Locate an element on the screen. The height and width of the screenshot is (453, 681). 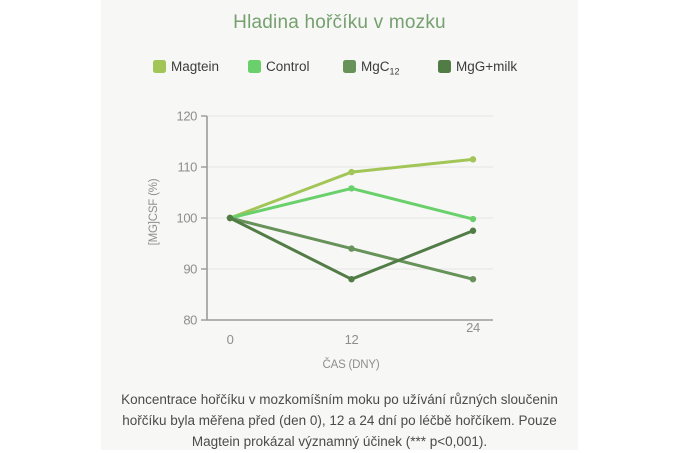
legend-swatch-control is located at coordinates (254, 66).